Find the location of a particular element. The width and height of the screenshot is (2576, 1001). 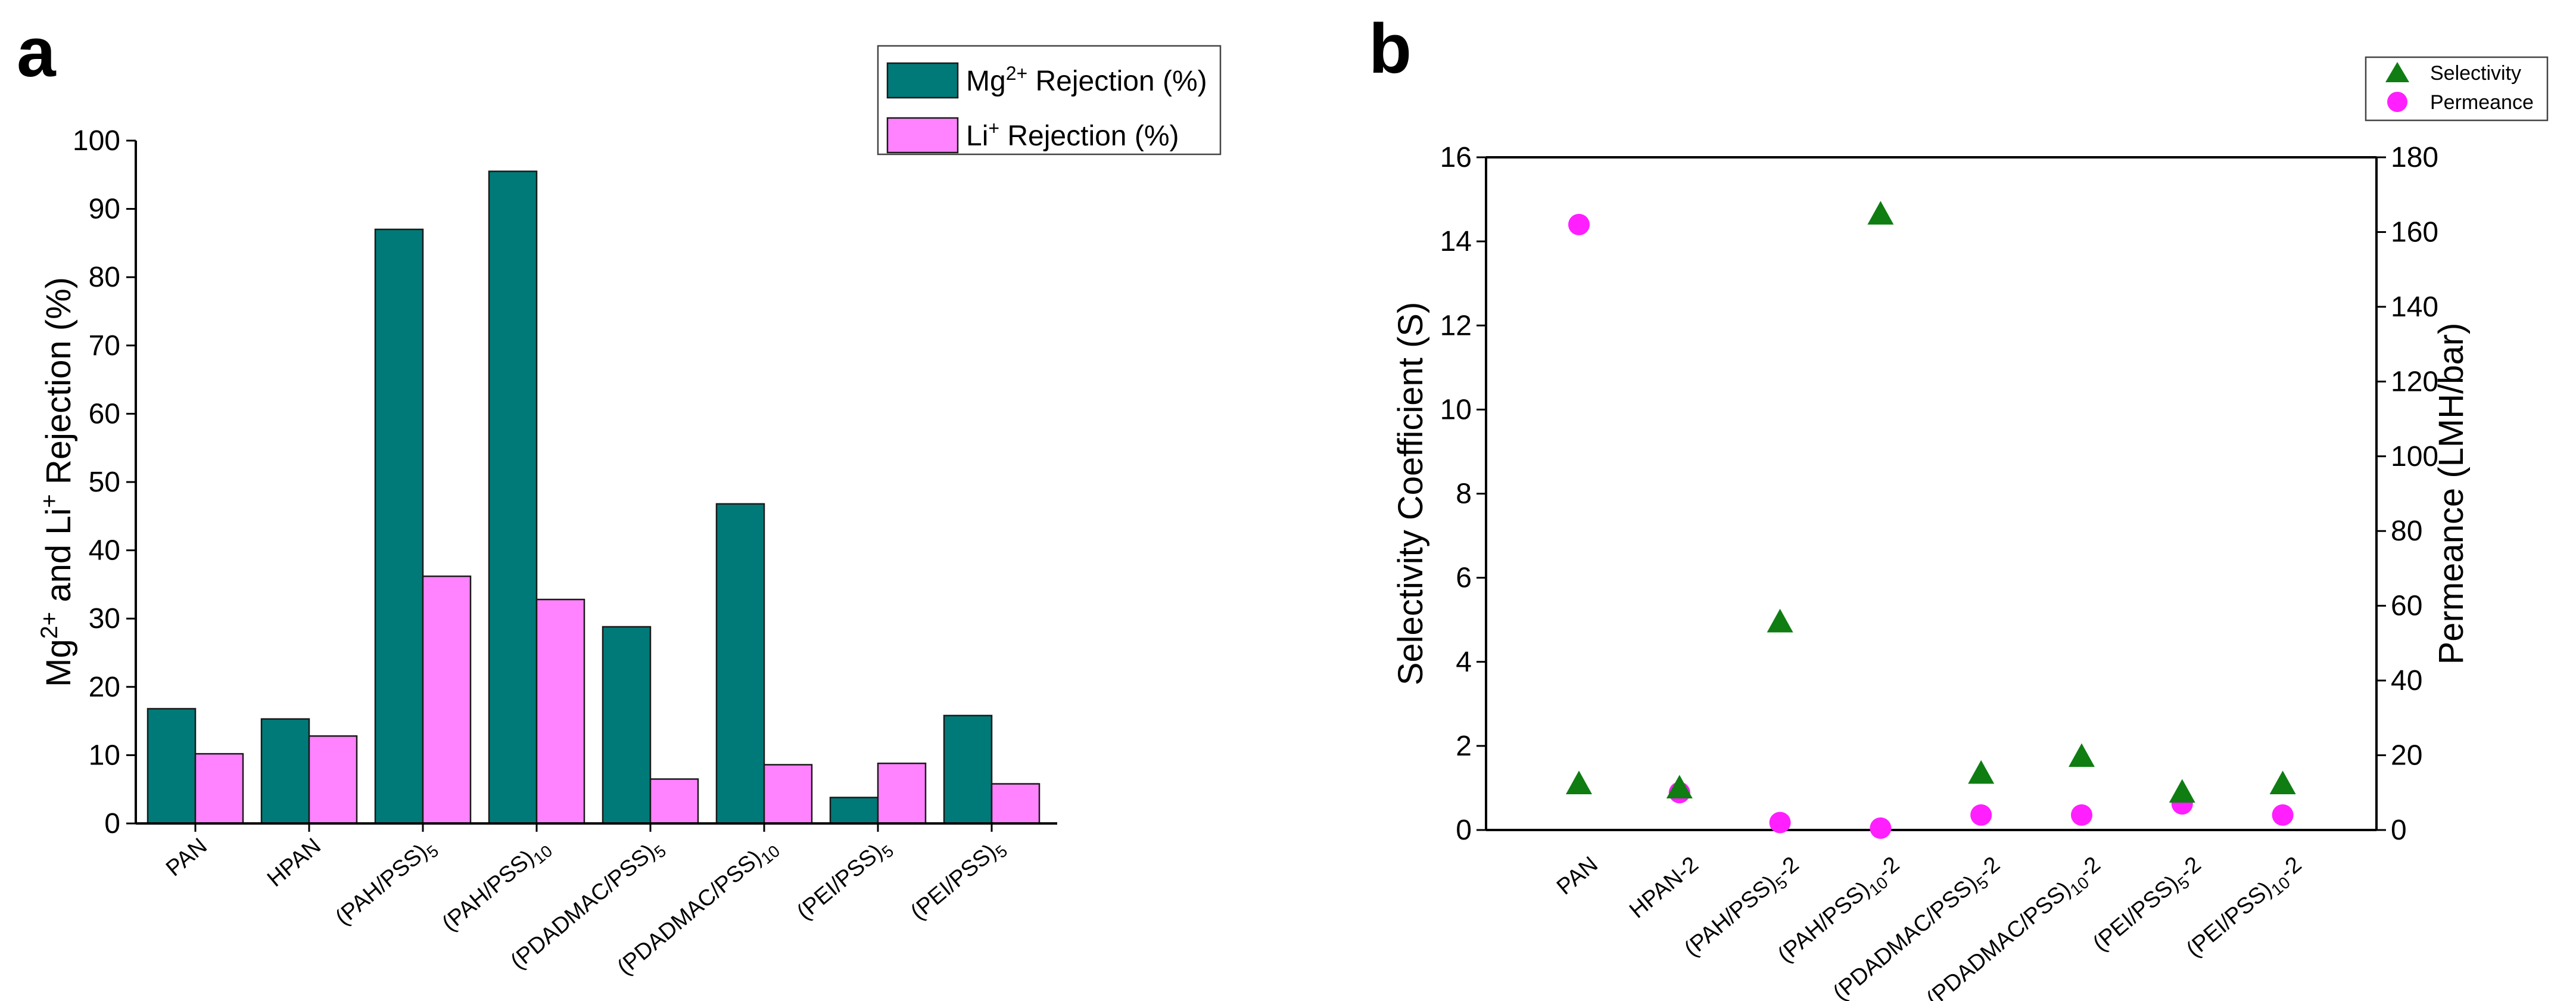

panel-a-y-tick-label: 60 is located at coordinates (104, 414).